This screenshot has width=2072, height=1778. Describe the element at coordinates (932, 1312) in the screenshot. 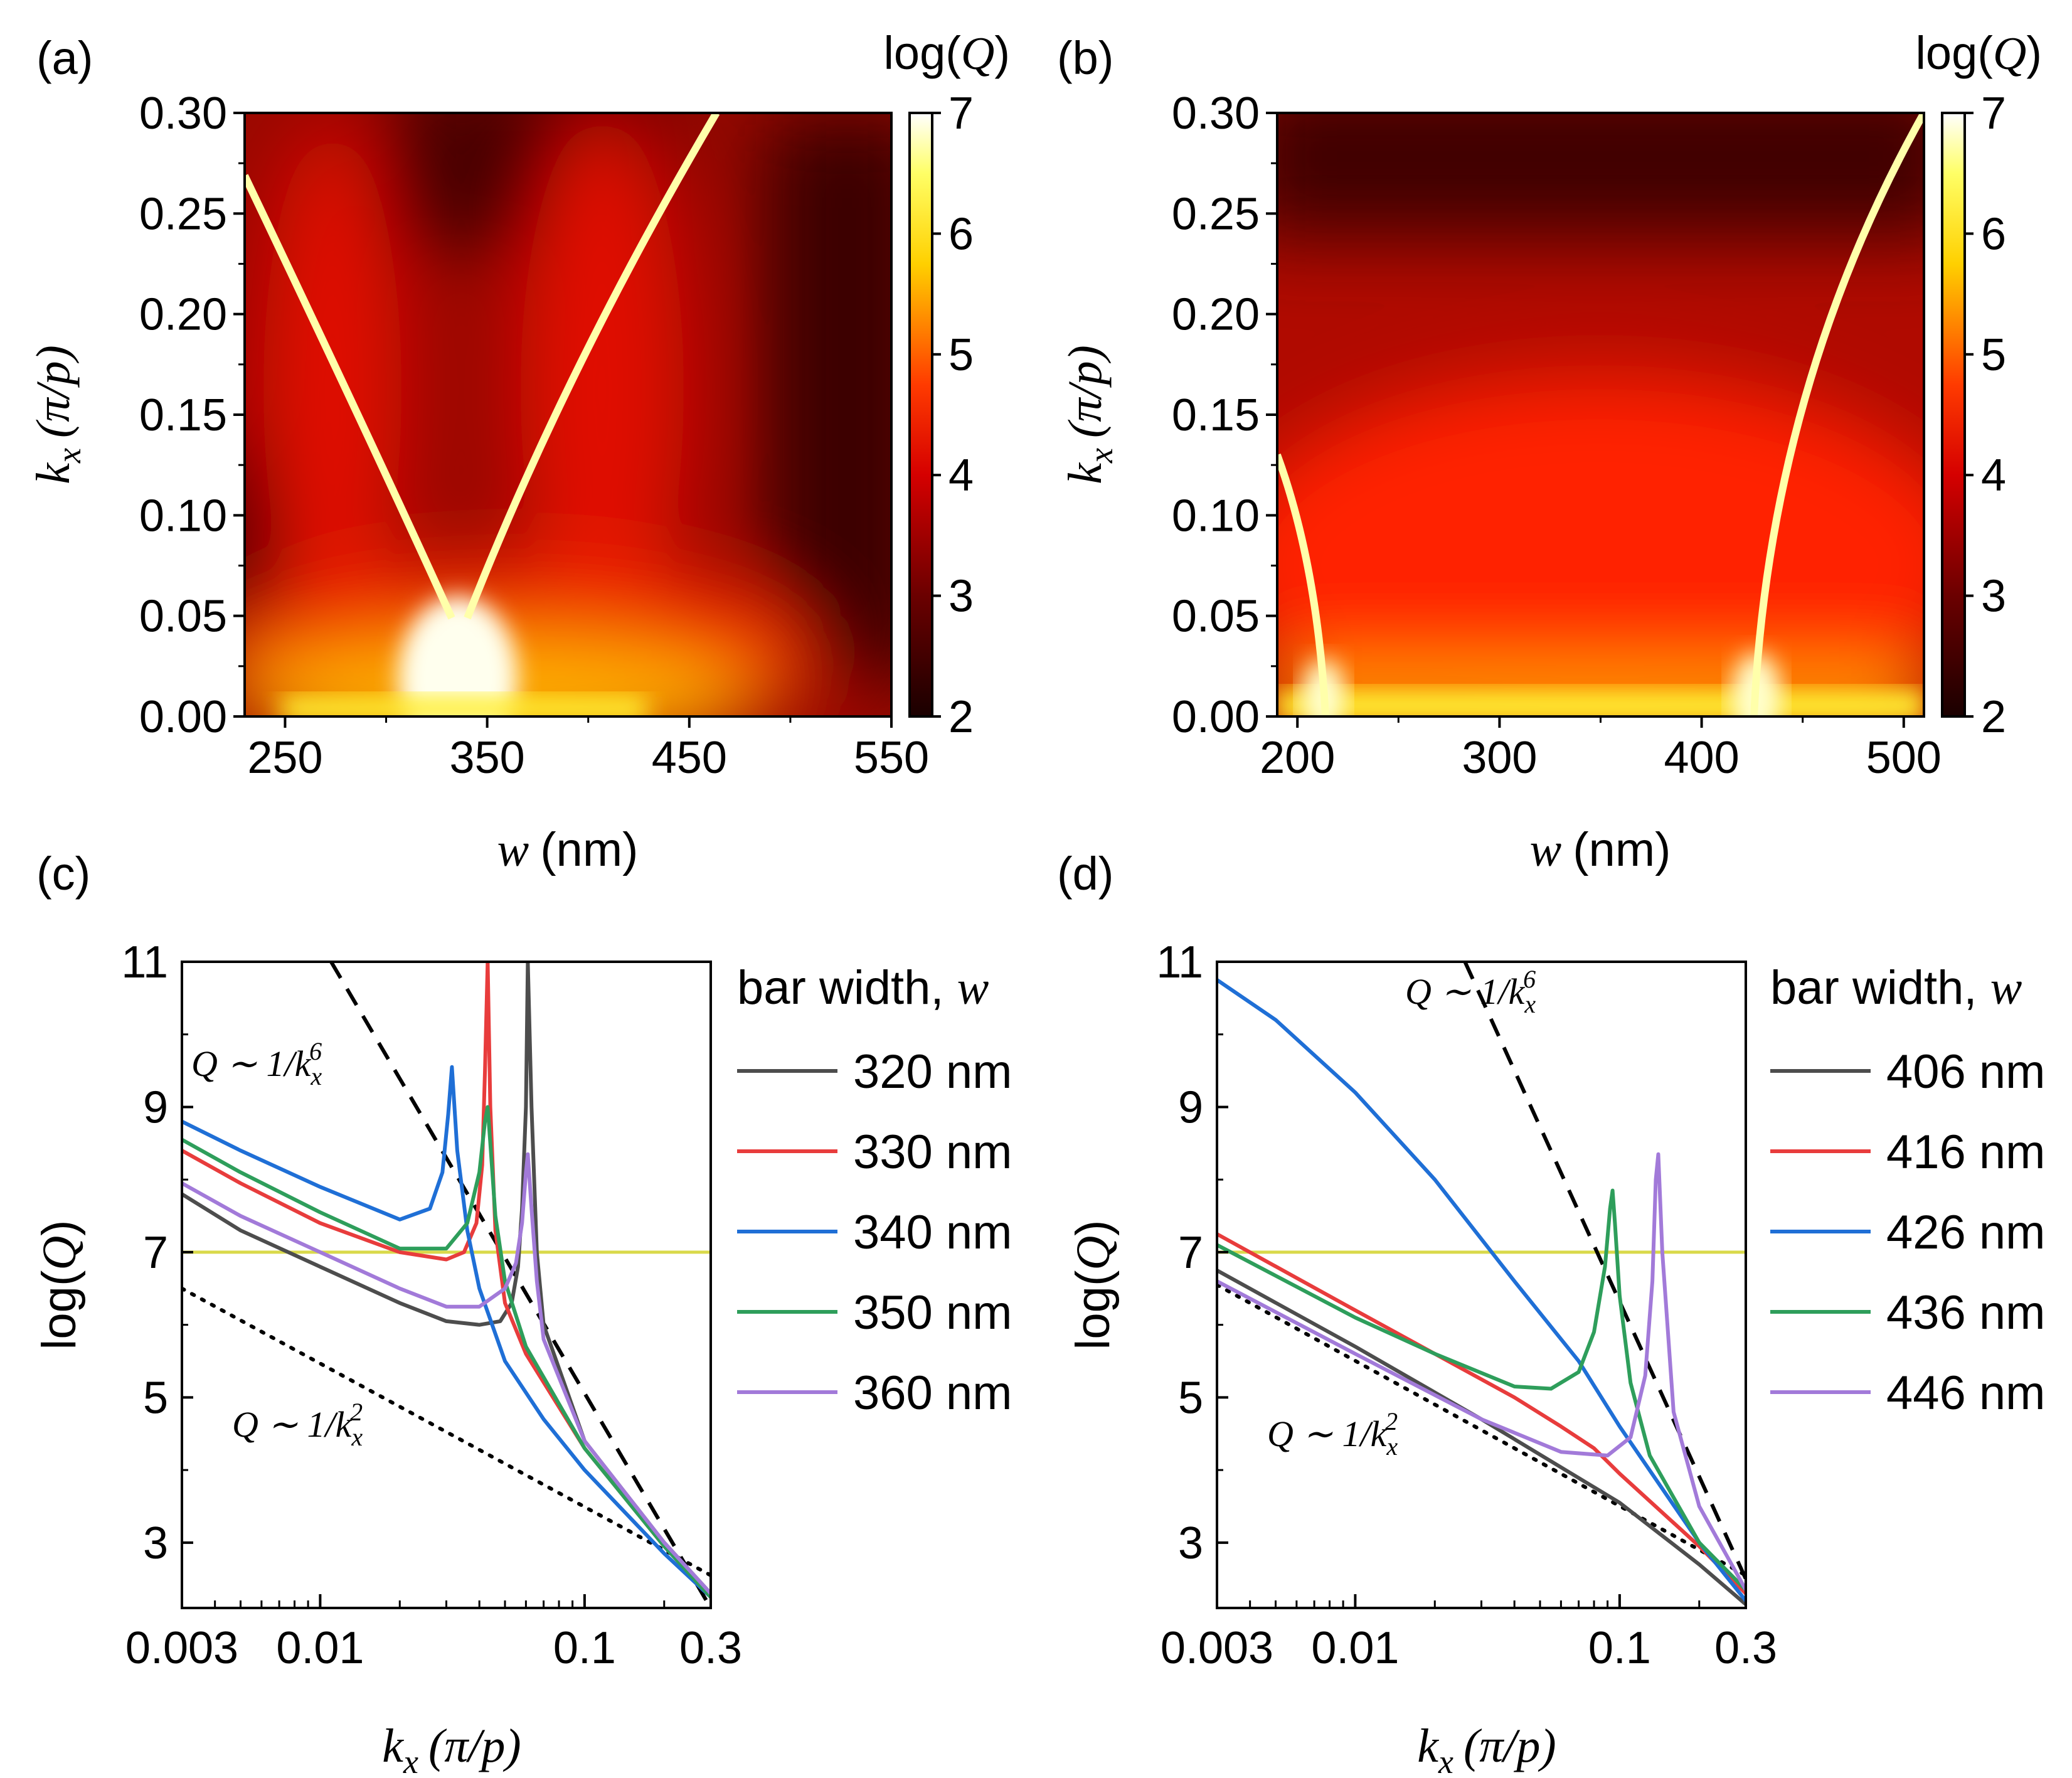

I see `legend-label: 350 nm` at that location.